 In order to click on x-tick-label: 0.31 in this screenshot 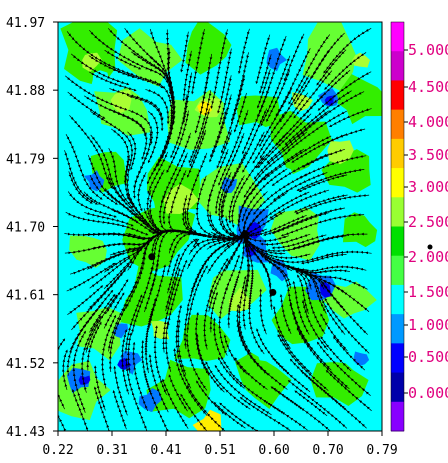, I will do `click(111, 450)`.